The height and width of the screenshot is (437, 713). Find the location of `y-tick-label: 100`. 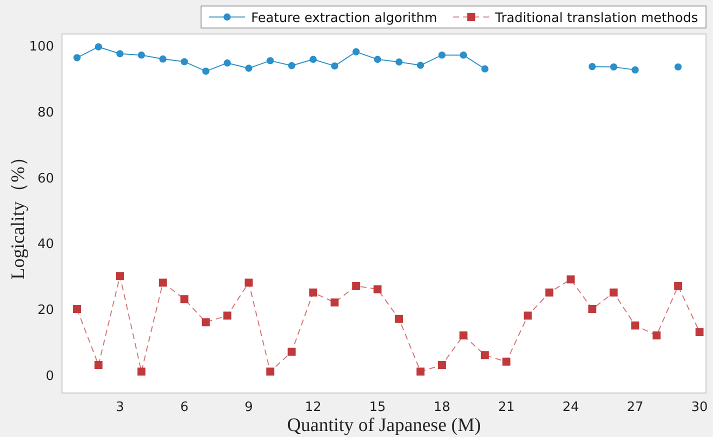

y-tick-label: 100 is located at coordinates (41, 47).